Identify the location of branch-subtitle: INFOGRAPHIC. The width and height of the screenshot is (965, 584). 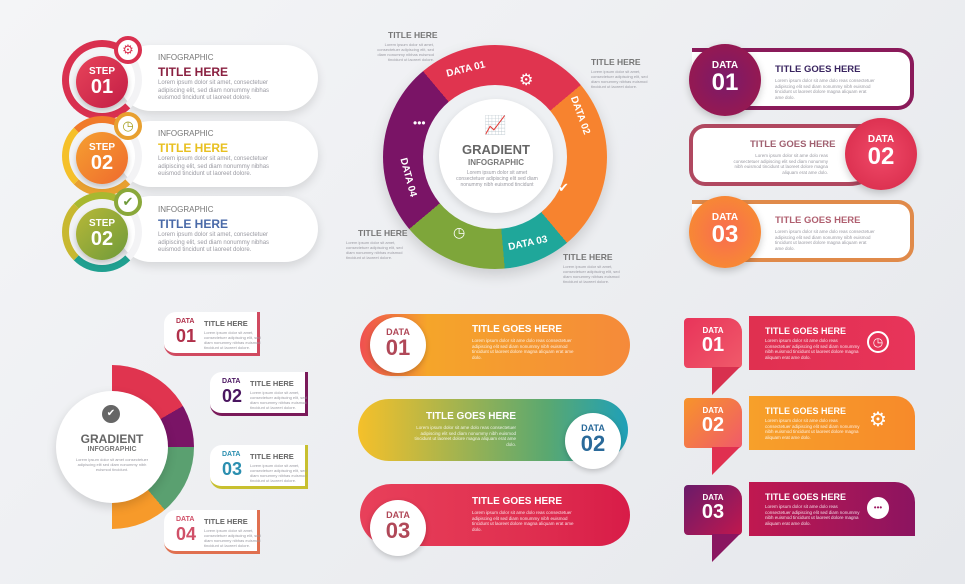
(112, 449).